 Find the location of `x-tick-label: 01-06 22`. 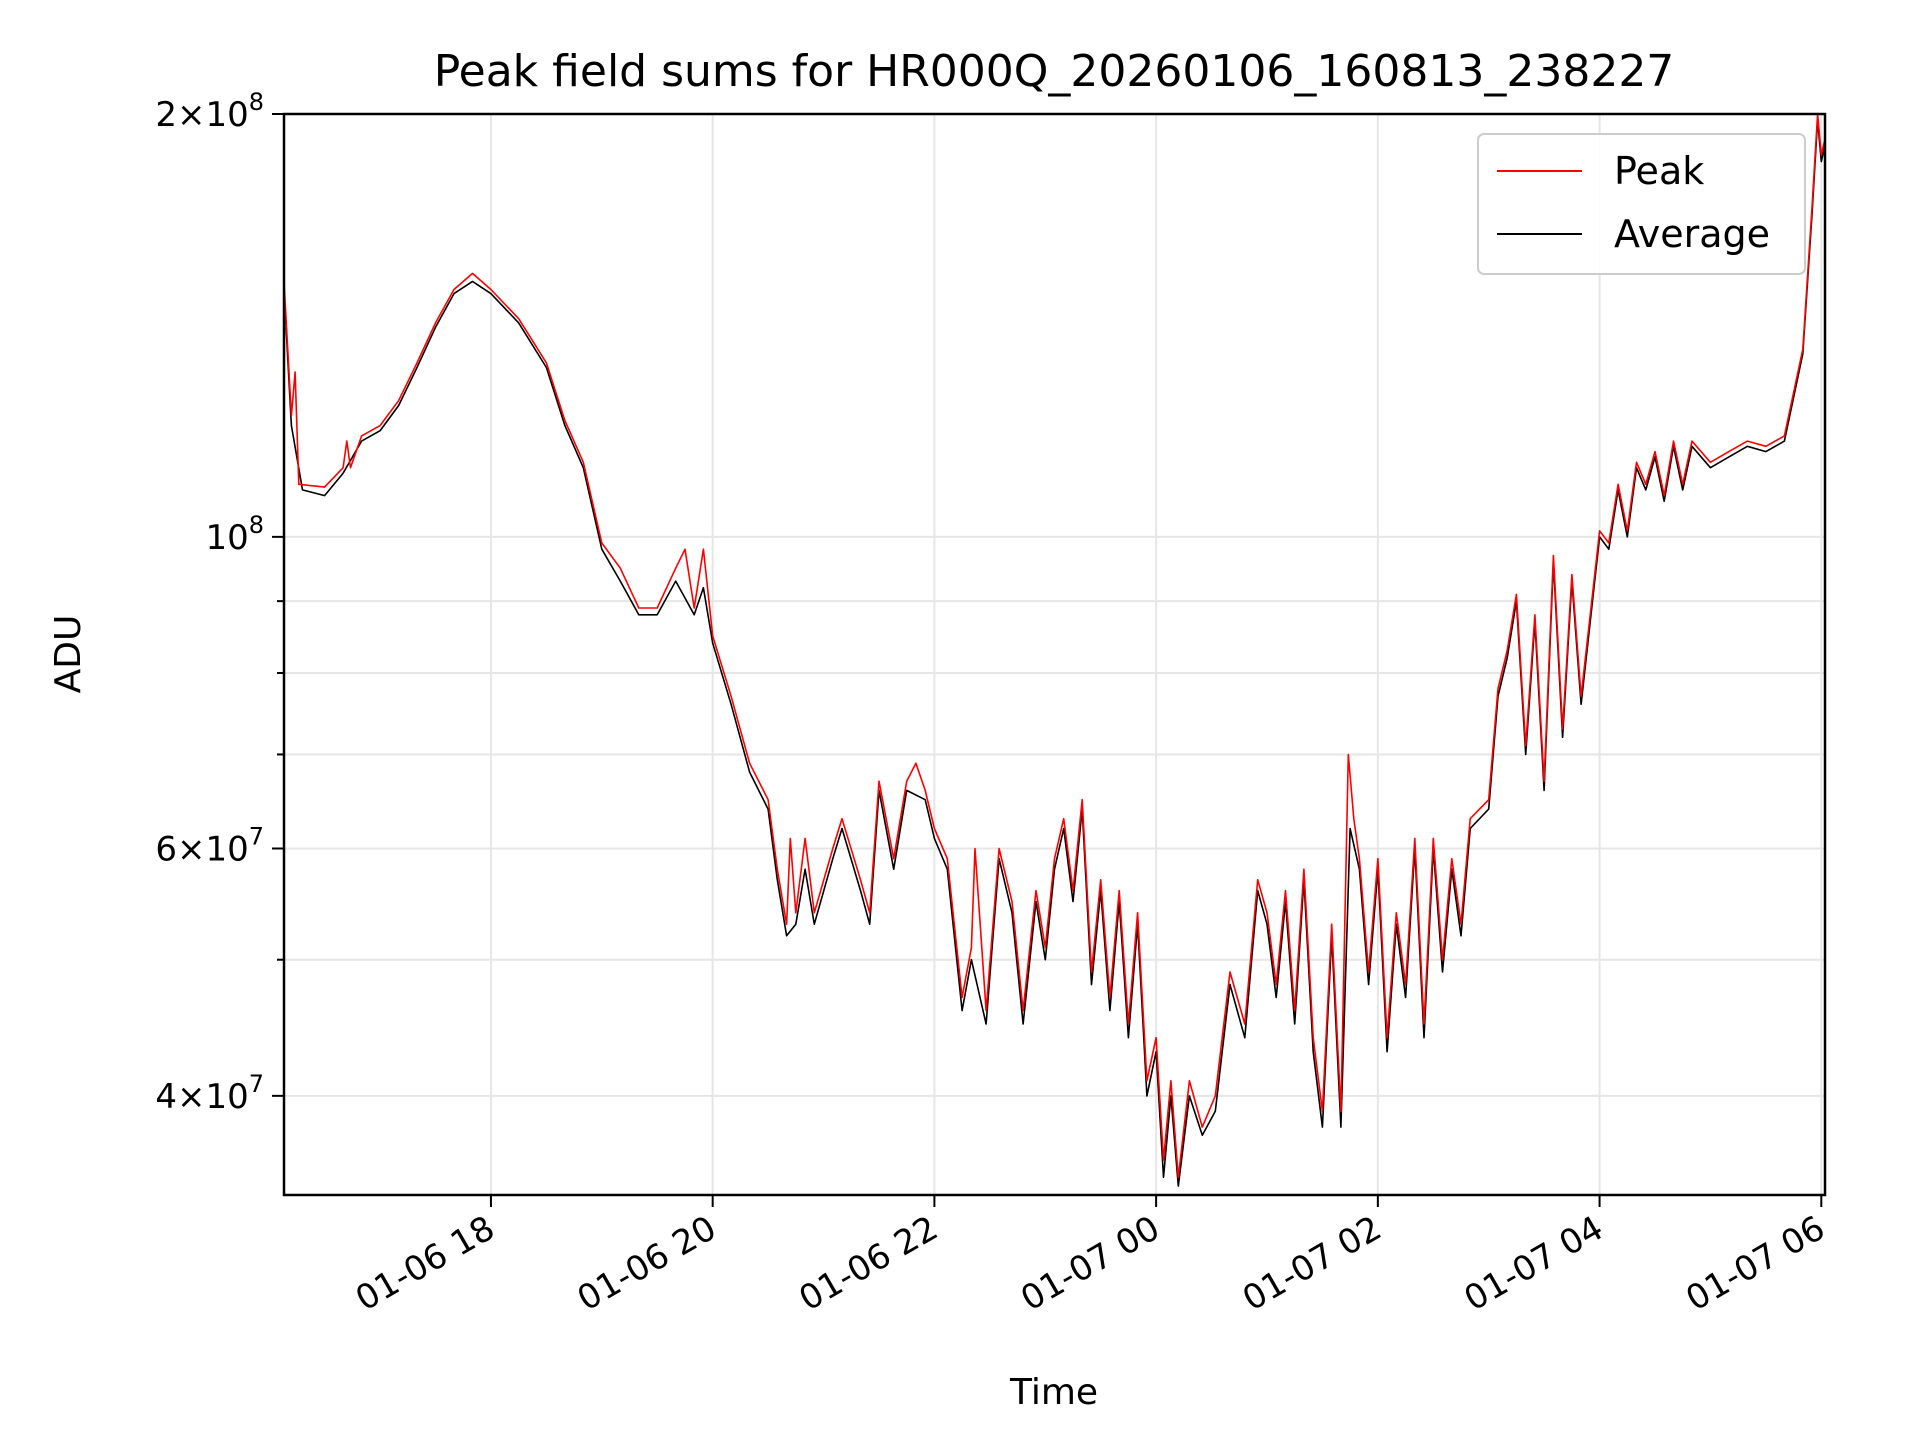

x-tick-label: 01-06 22 is located at coordinates (869, 1263).